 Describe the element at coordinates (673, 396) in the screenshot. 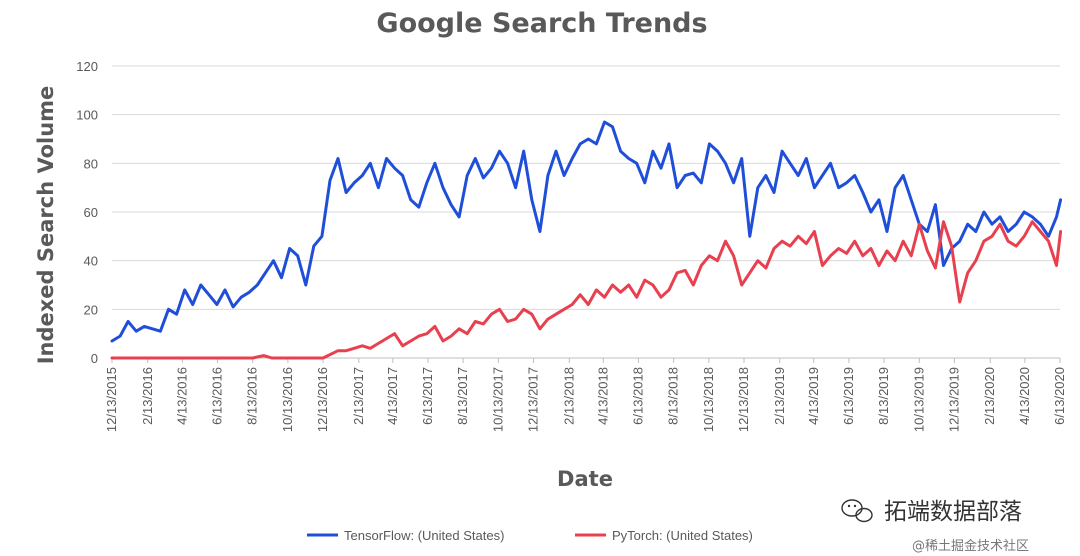

I see `x-tick-label: 8/13/2018` at that location.